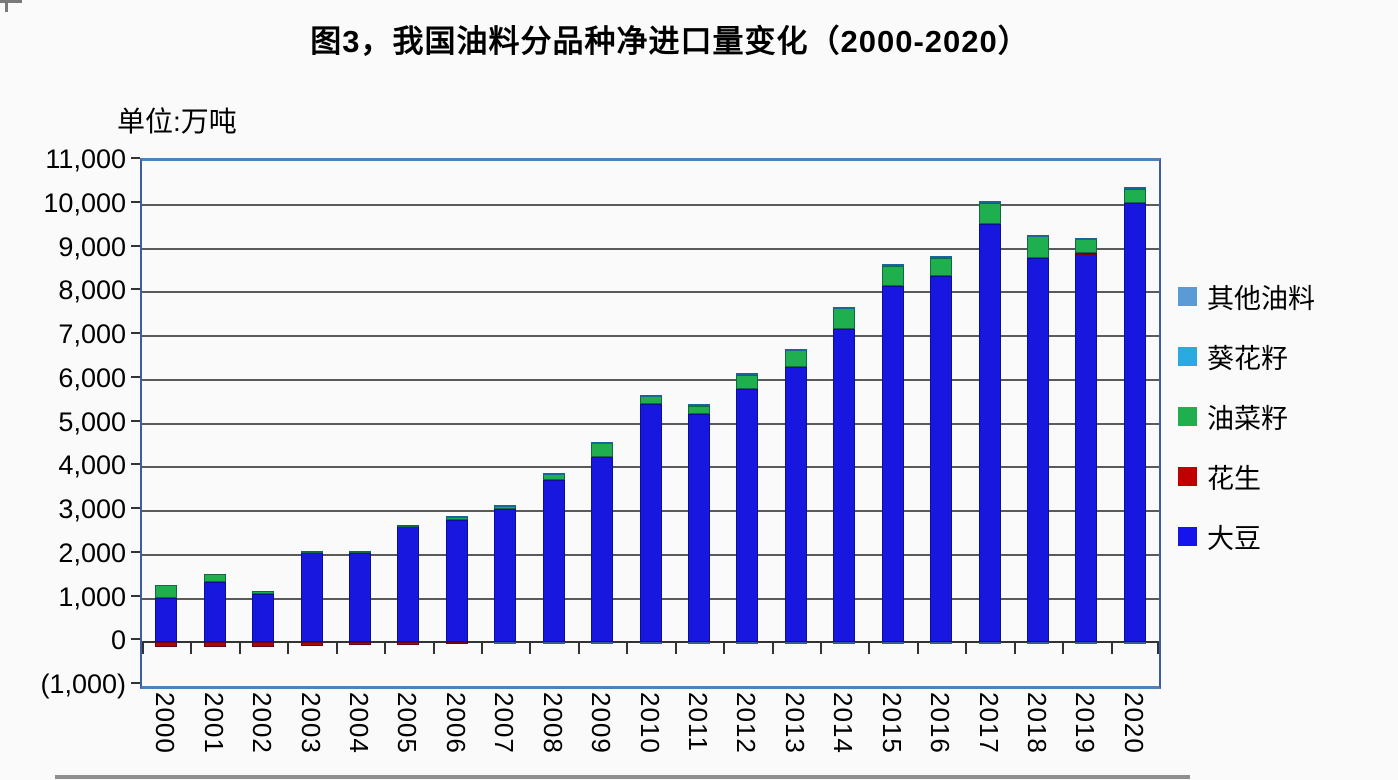 The width and height of the screenshot is (1398, 780). I want to click on y-axis-tick-label: 10,000, so click(84, 202).